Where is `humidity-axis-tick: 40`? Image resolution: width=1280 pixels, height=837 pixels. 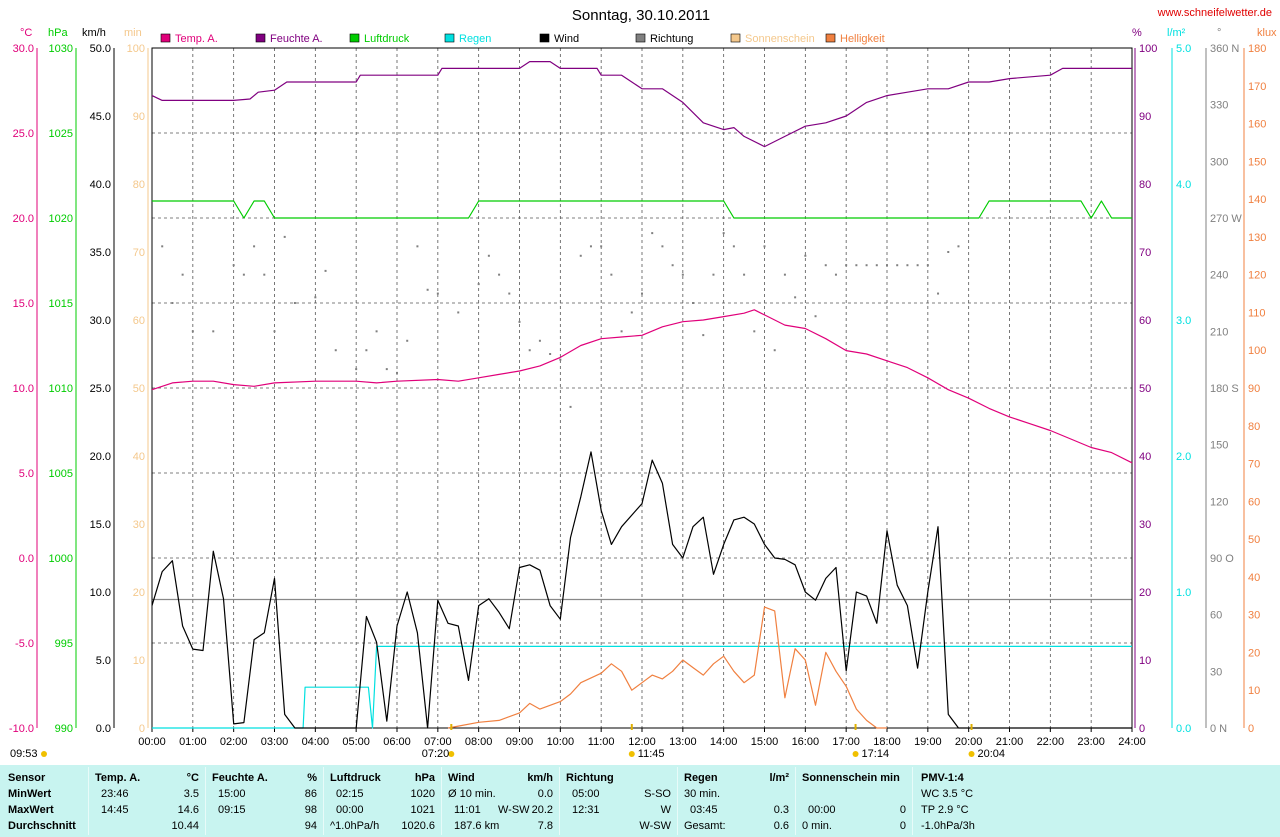 humidity-axis-tick: 40 is located at coordinates (1145, 457).